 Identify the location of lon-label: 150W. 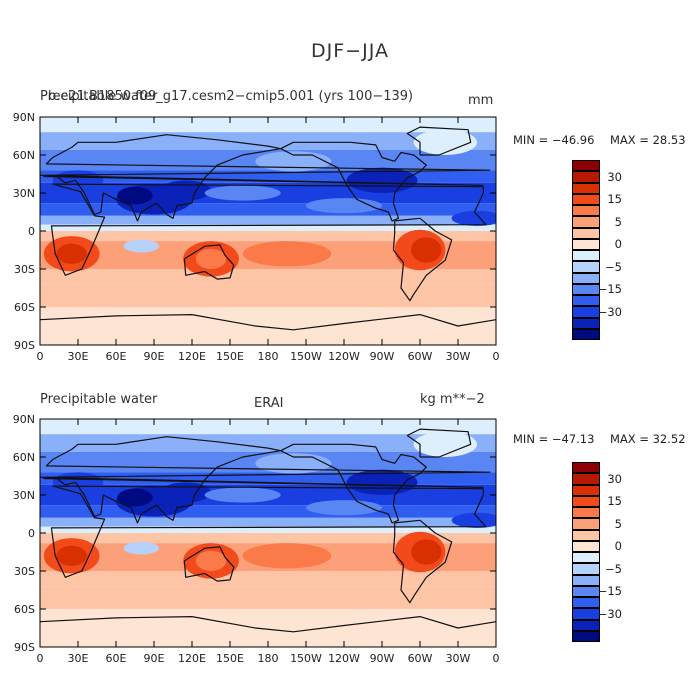
(306, 356).